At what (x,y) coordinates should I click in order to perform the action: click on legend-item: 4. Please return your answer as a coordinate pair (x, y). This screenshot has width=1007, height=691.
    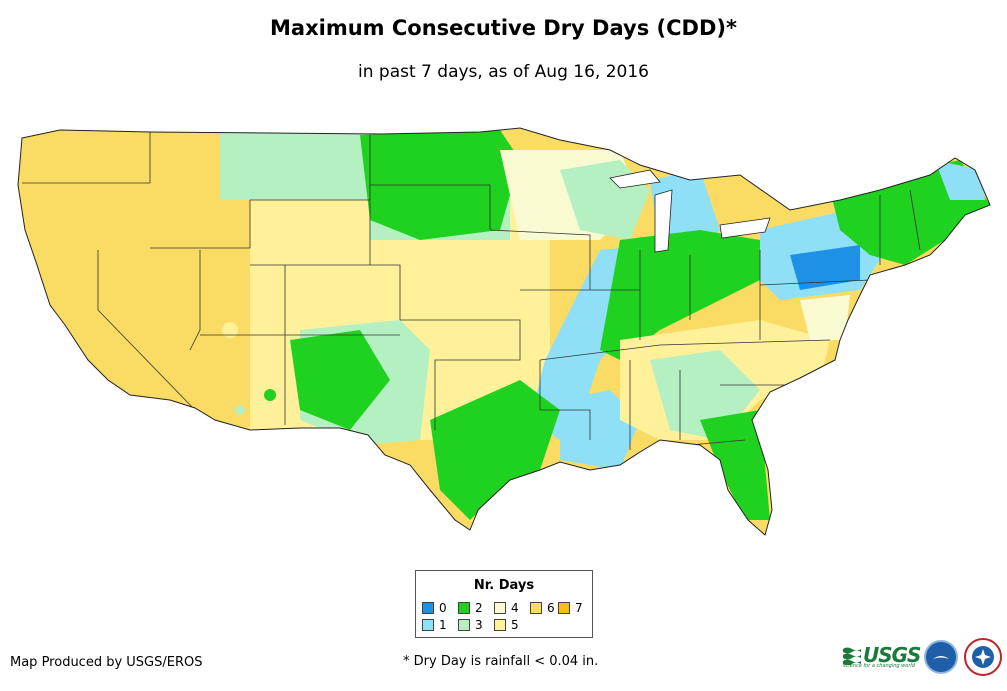
    Looking at the image, I should click on (506, 608).